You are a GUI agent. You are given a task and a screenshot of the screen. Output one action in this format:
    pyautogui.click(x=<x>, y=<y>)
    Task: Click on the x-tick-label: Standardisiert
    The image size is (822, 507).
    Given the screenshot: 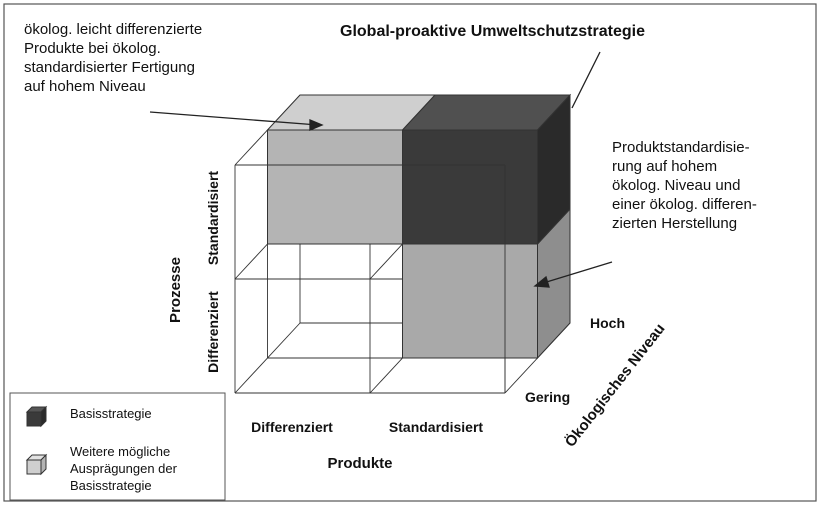 What is the action you would take?
    pyautogui.click(x=436, y=427)
    